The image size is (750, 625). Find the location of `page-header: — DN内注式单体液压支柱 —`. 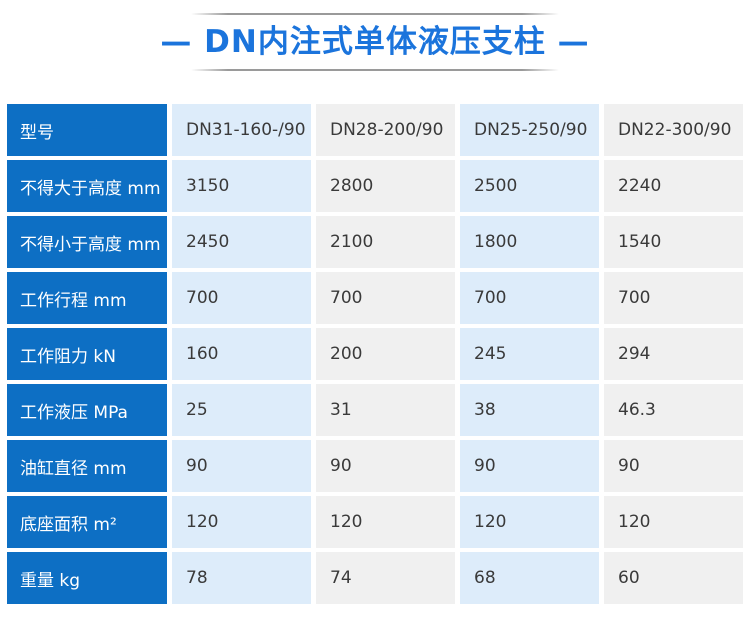

page-header: — DN内注式单体液压支柱 — is located at coordinates (375, 35).